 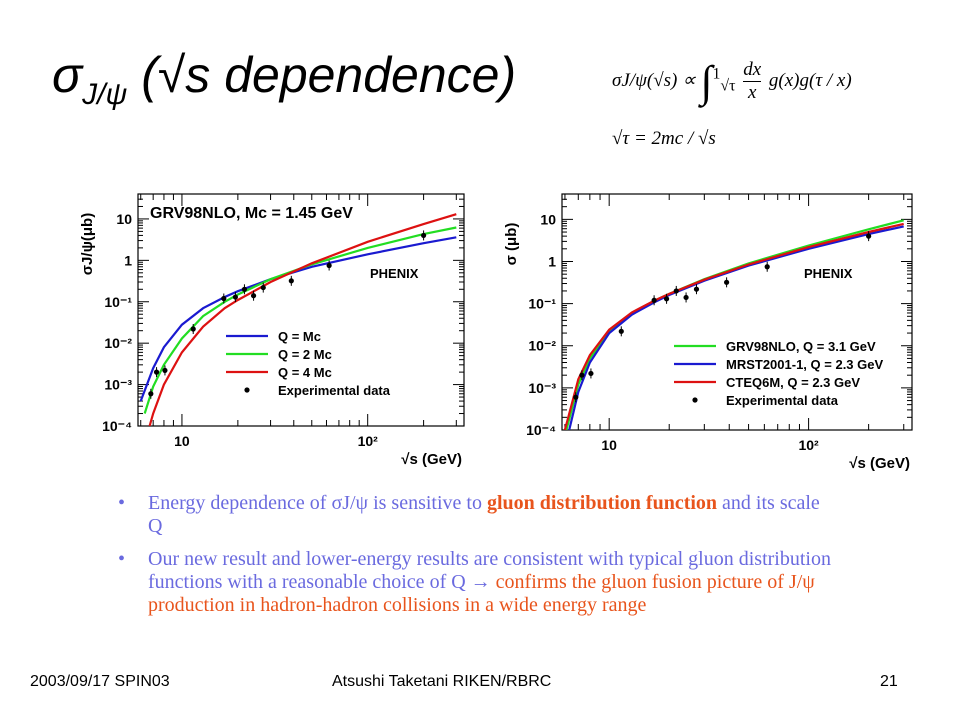 I want to click on formula-tau: √τ = 2mc / √s, so click(x=664, y=138).